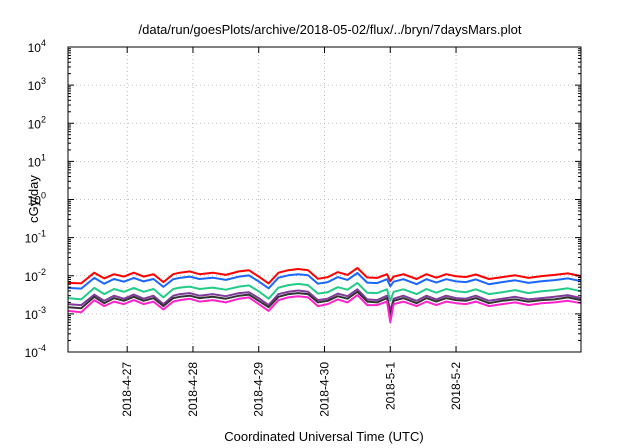  I want to click on y-axis-label: cGy/day, so click(33, 199).